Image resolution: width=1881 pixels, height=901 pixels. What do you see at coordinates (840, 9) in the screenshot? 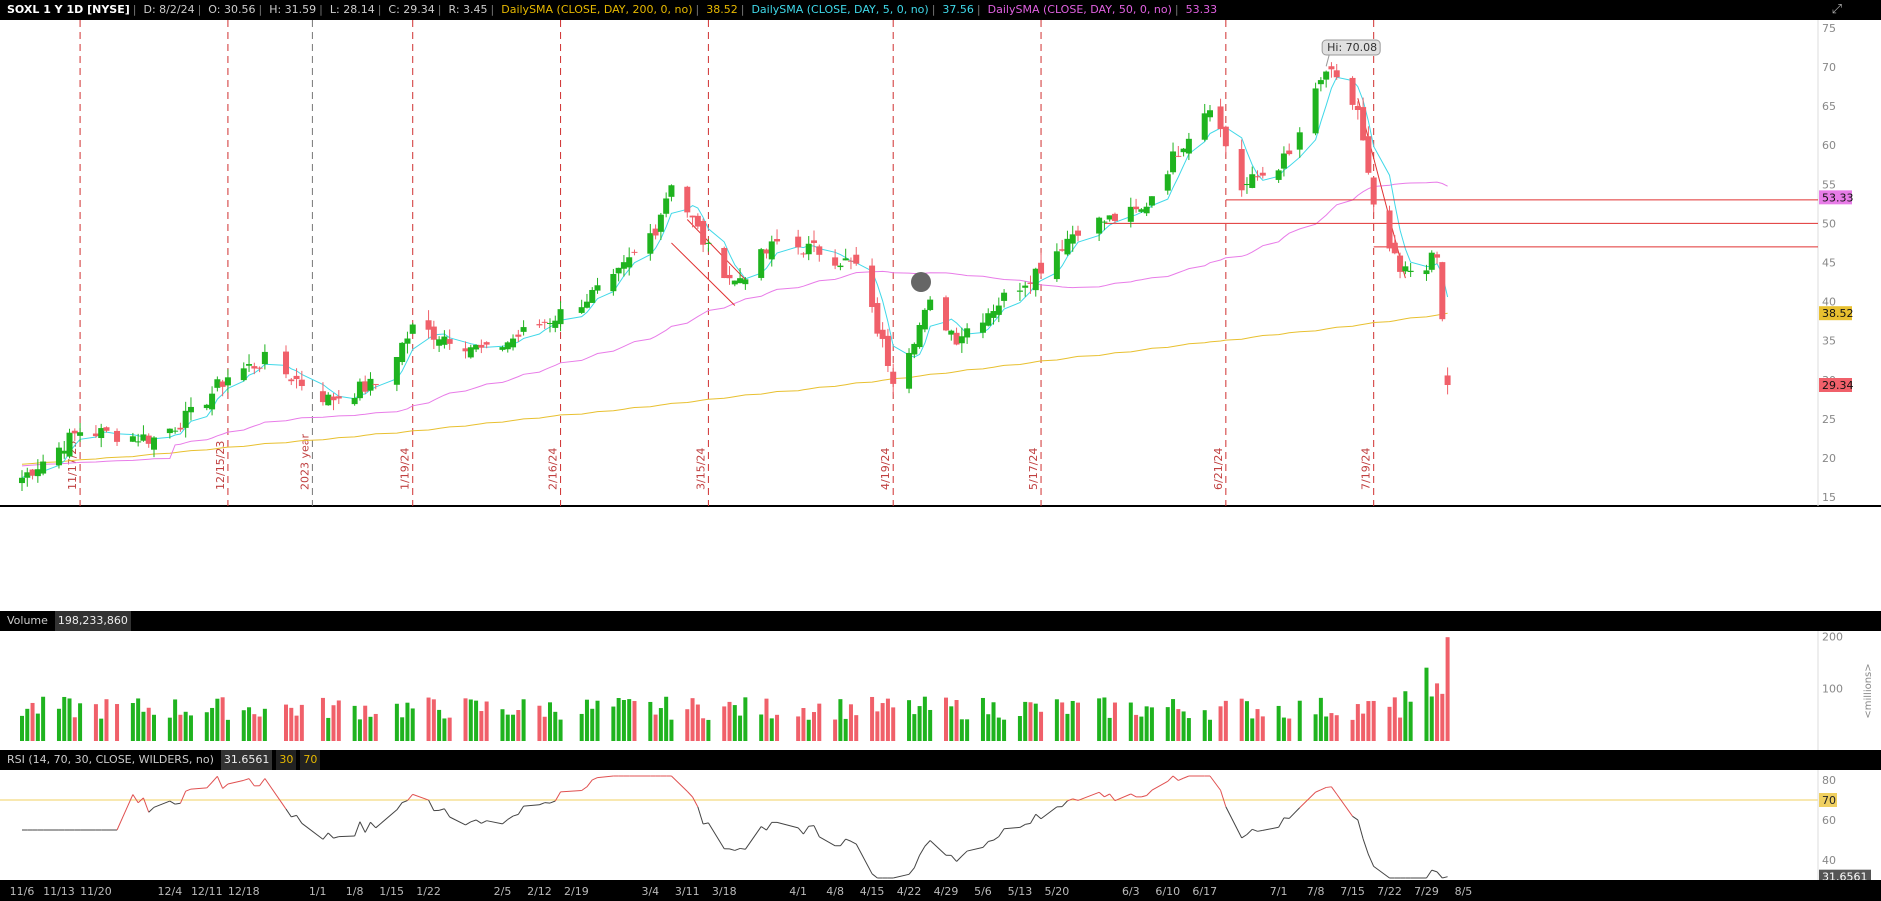
I see `sma5-label: DailySMA (CLOSE, DAY, 5, 0, no)` at bounding box center [840, 9].